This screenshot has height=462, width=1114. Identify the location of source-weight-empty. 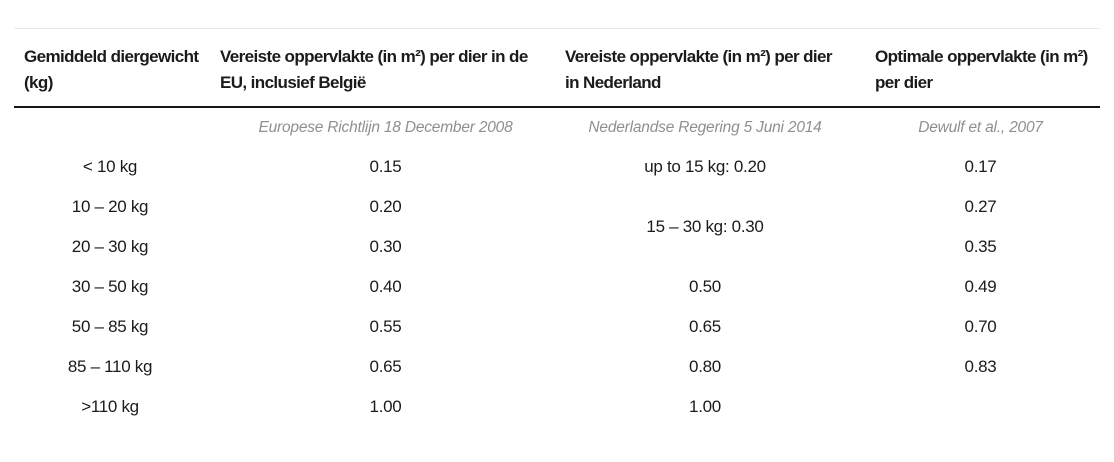
(117, 127).